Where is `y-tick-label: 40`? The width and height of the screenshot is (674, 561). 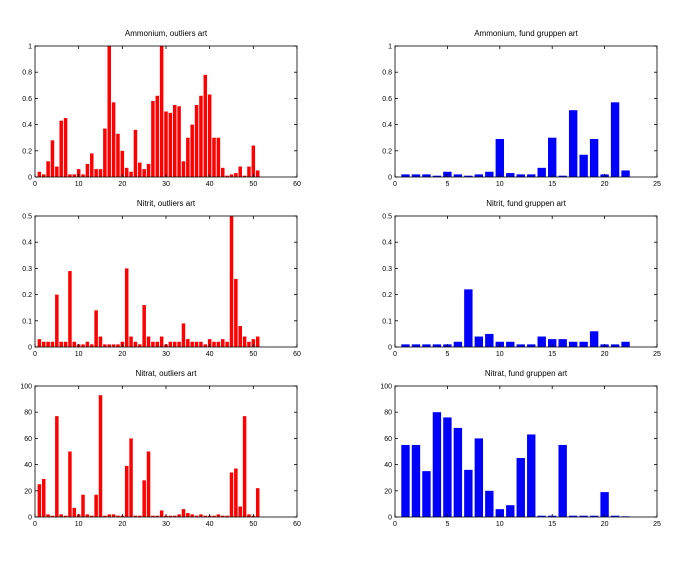 y-tick-label: 40 is located at coordinates (388, 465).